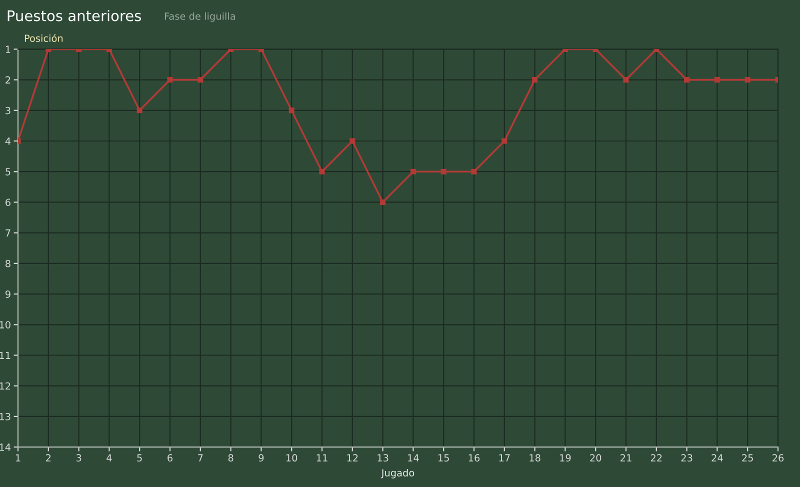  What do you see at coordinates (443, 458) in the screenshot?
I see `x-tick-label: 15` at bounding box center [443, 458].